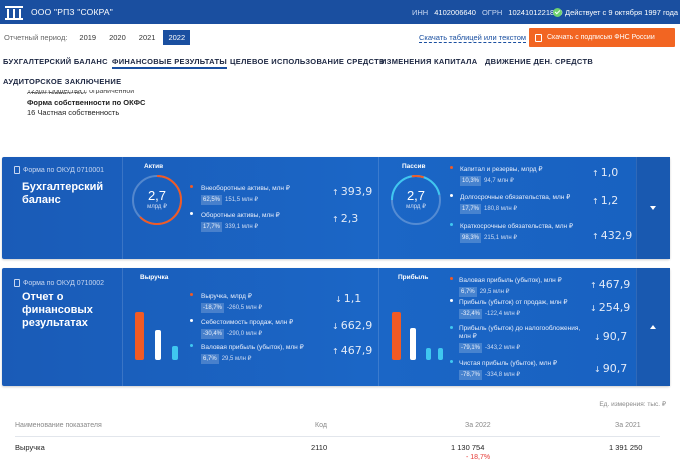 The height and width of the screenshot is (466, 680). What do you see at coordinates (503, 375) in the screenshot?
I see `item-sub: -334,8 млн ₽` at bounding box center [503, 375].